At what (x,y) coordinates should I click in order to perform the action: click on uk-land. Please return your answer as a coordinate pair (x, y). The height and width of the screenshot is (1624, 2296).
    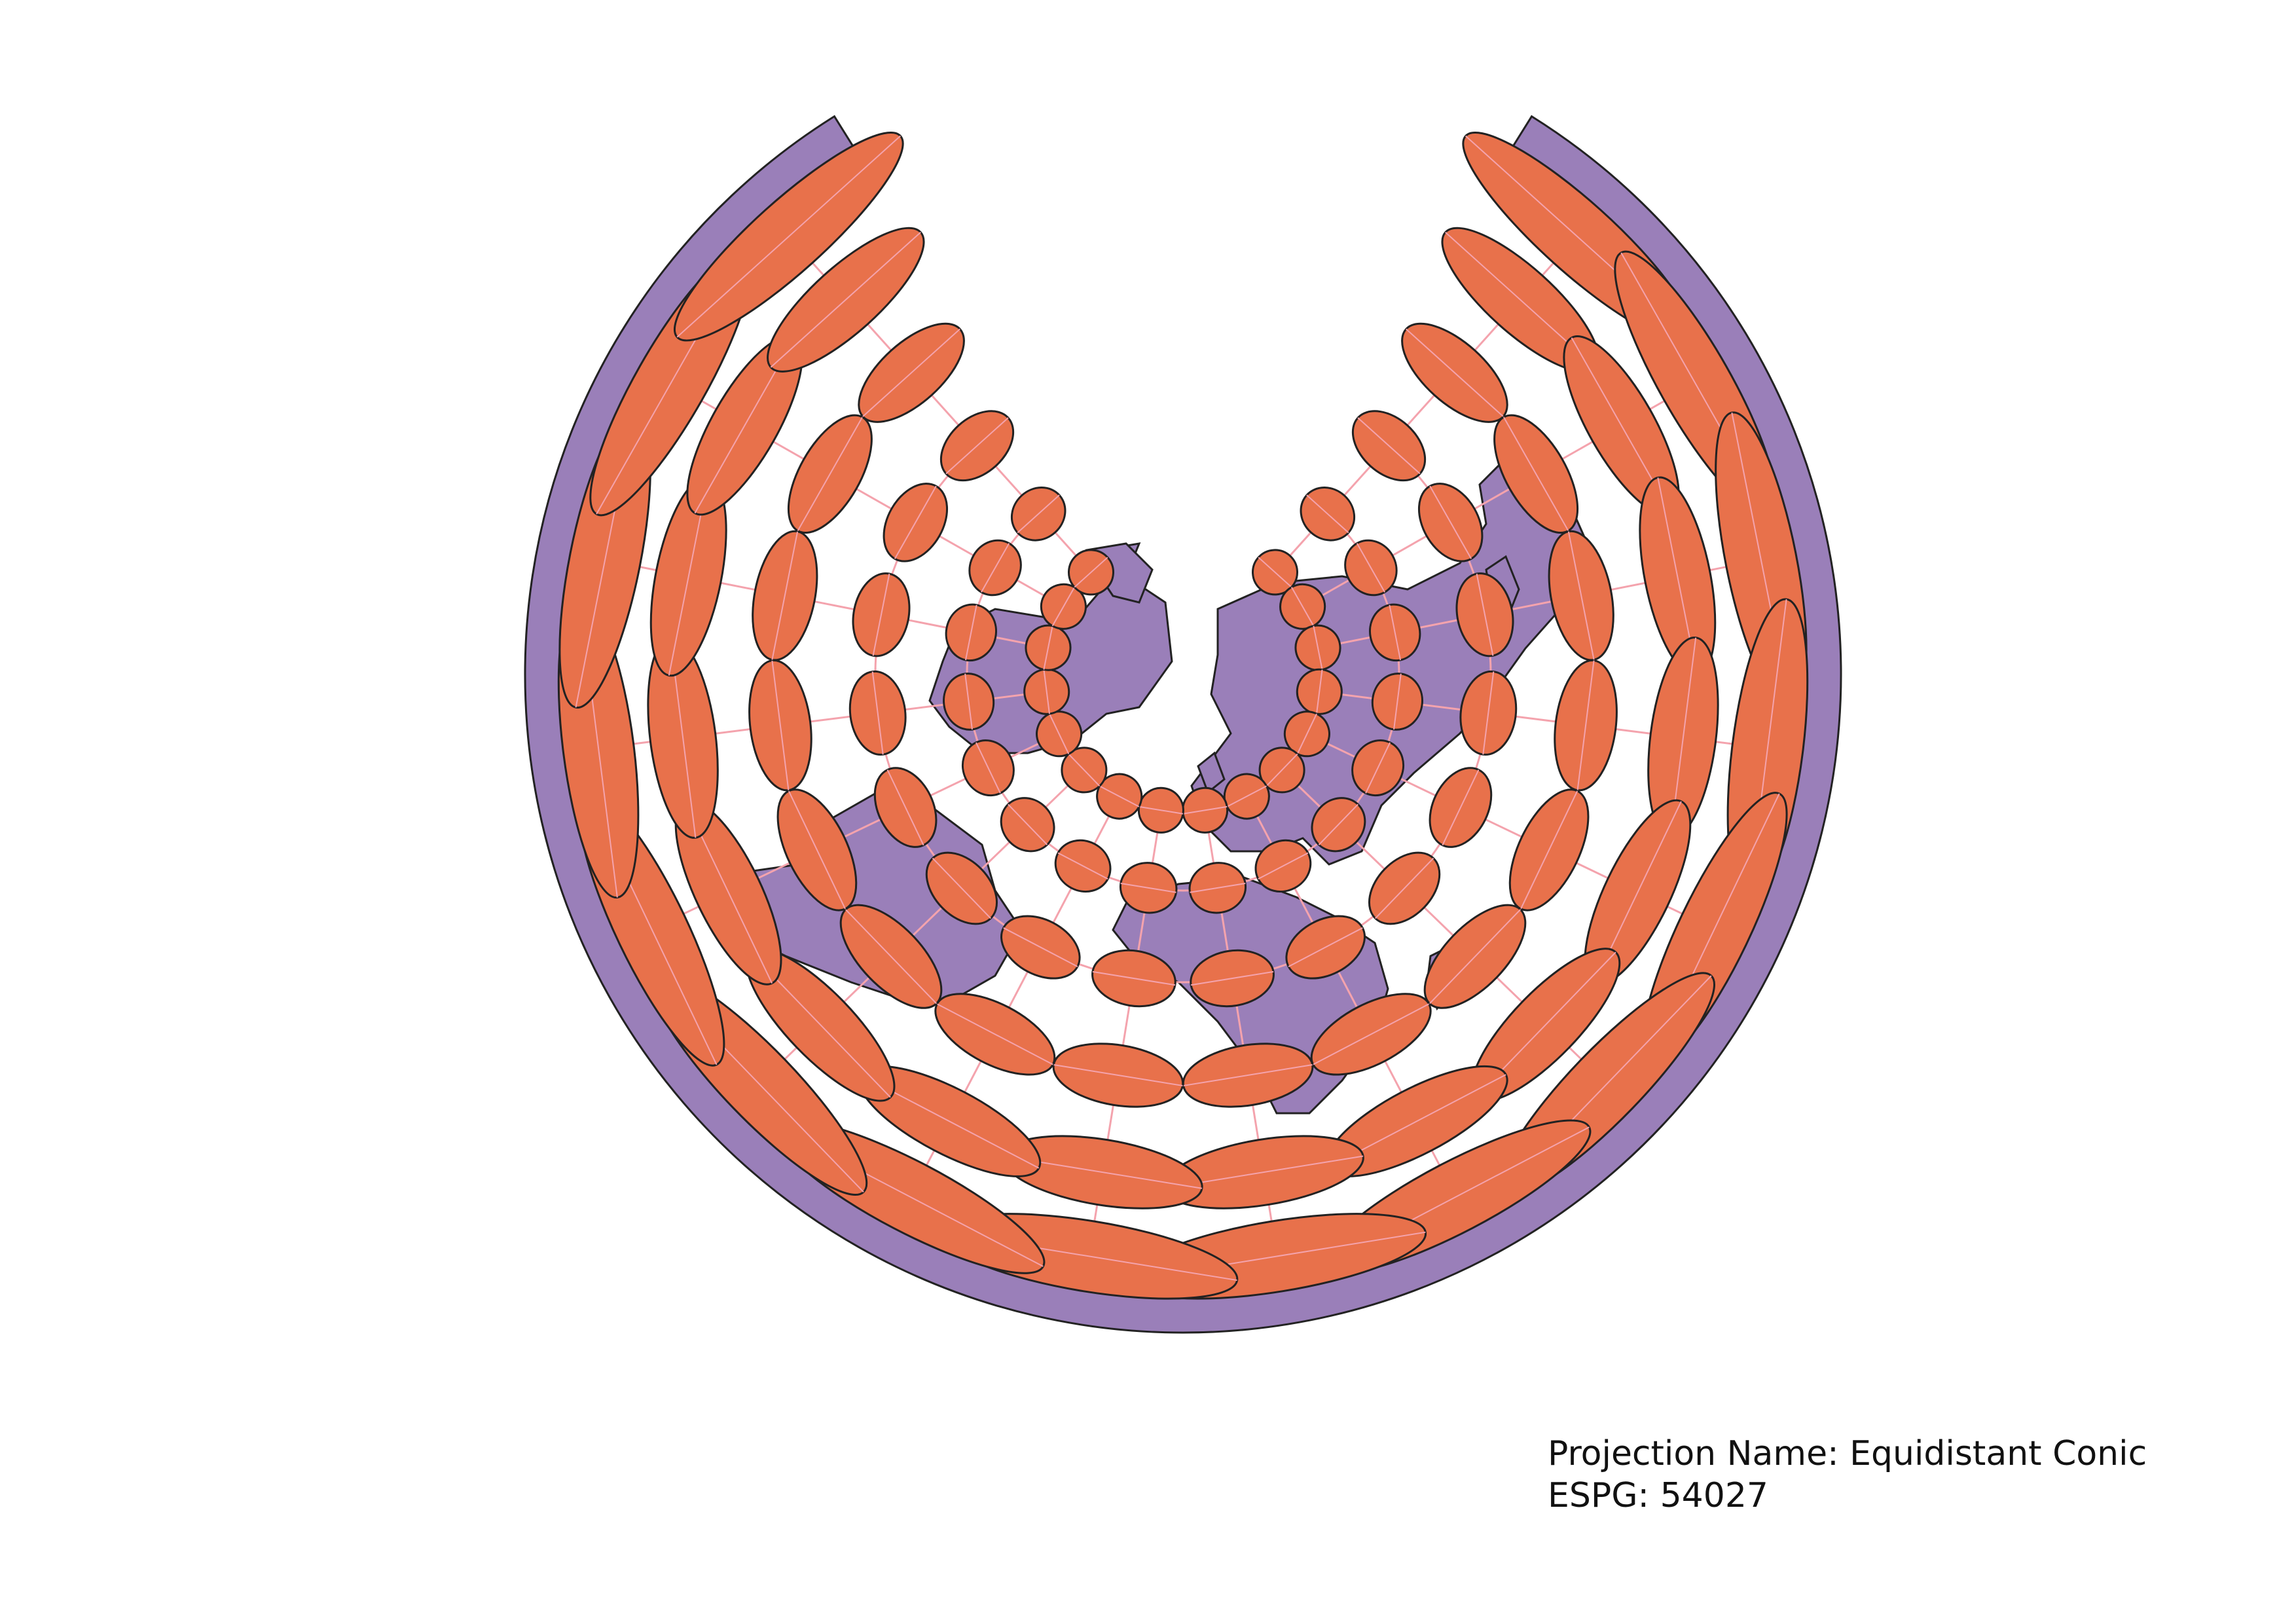
    Looking at the image, I should click on (1211, 772).